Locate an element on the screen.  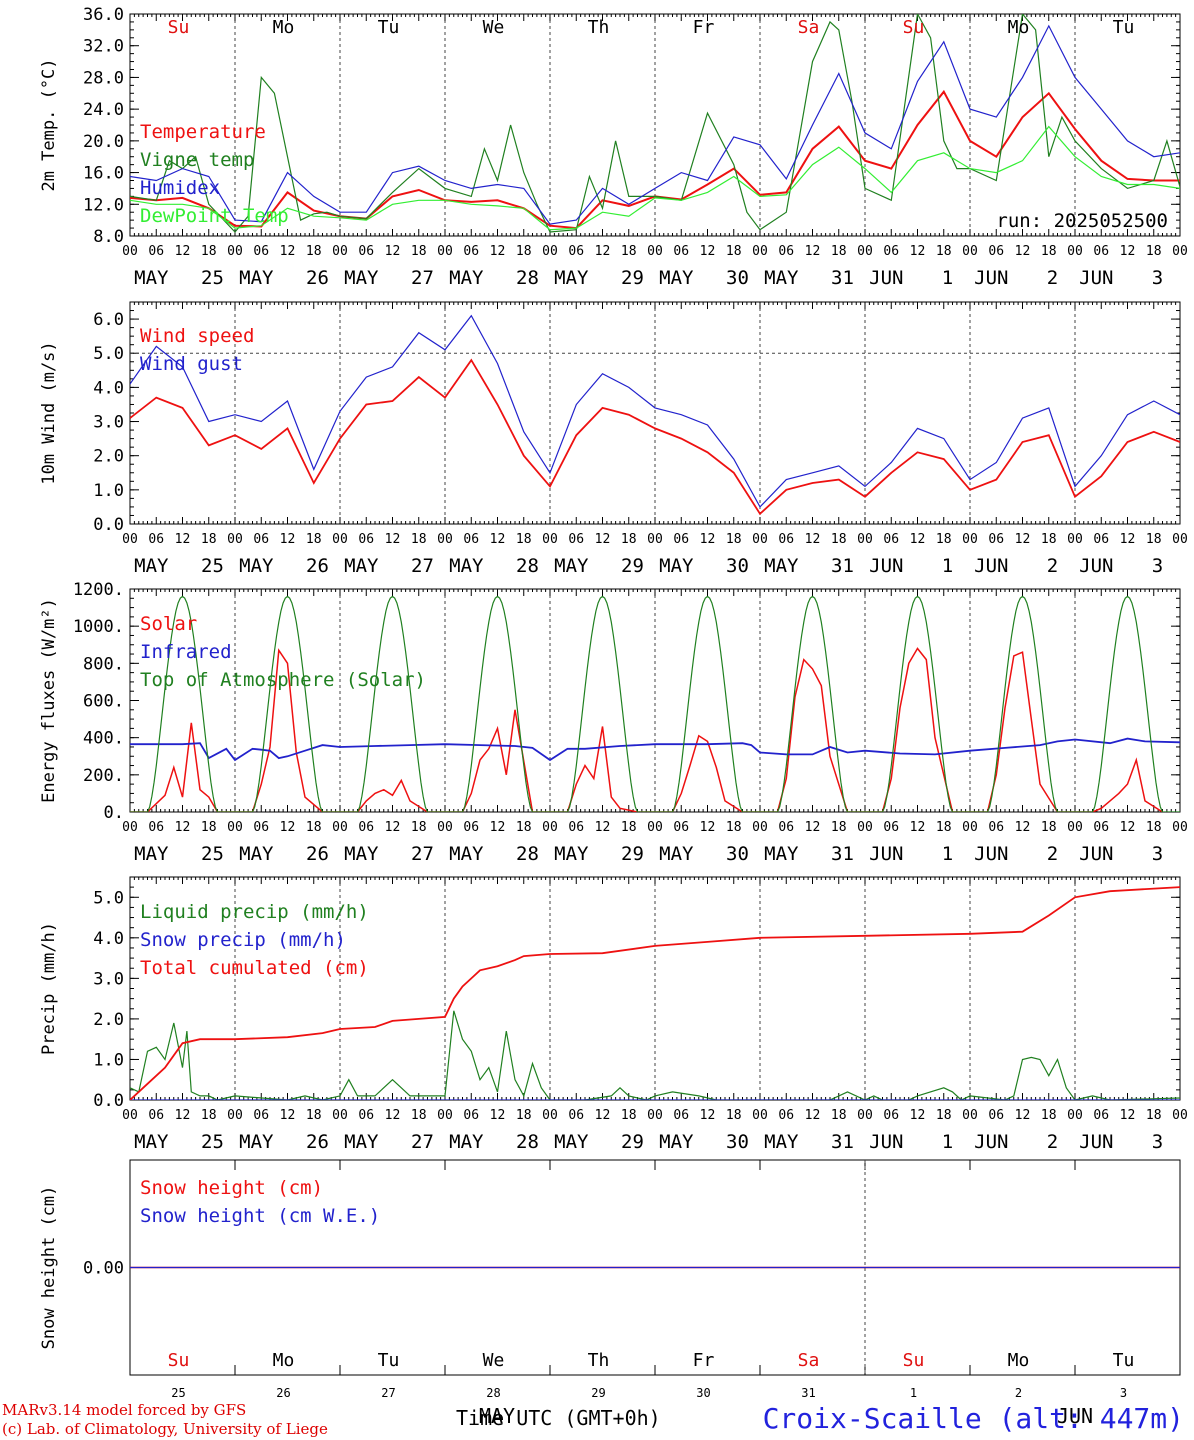
run-label: run: 2025052500 is located at coordinates (1082, 221).